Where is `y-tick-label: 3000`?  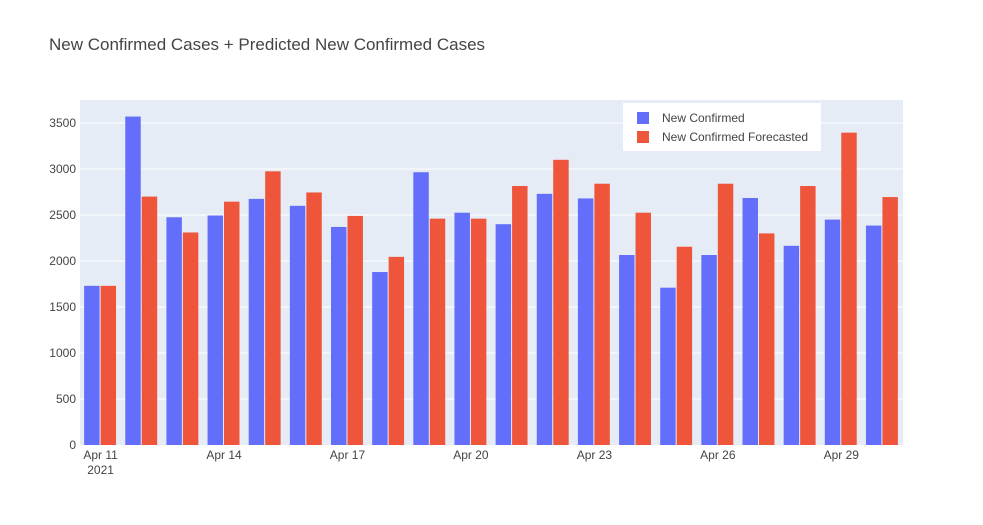 y-tick-label: 3000 is located at coordinates (62, 169).